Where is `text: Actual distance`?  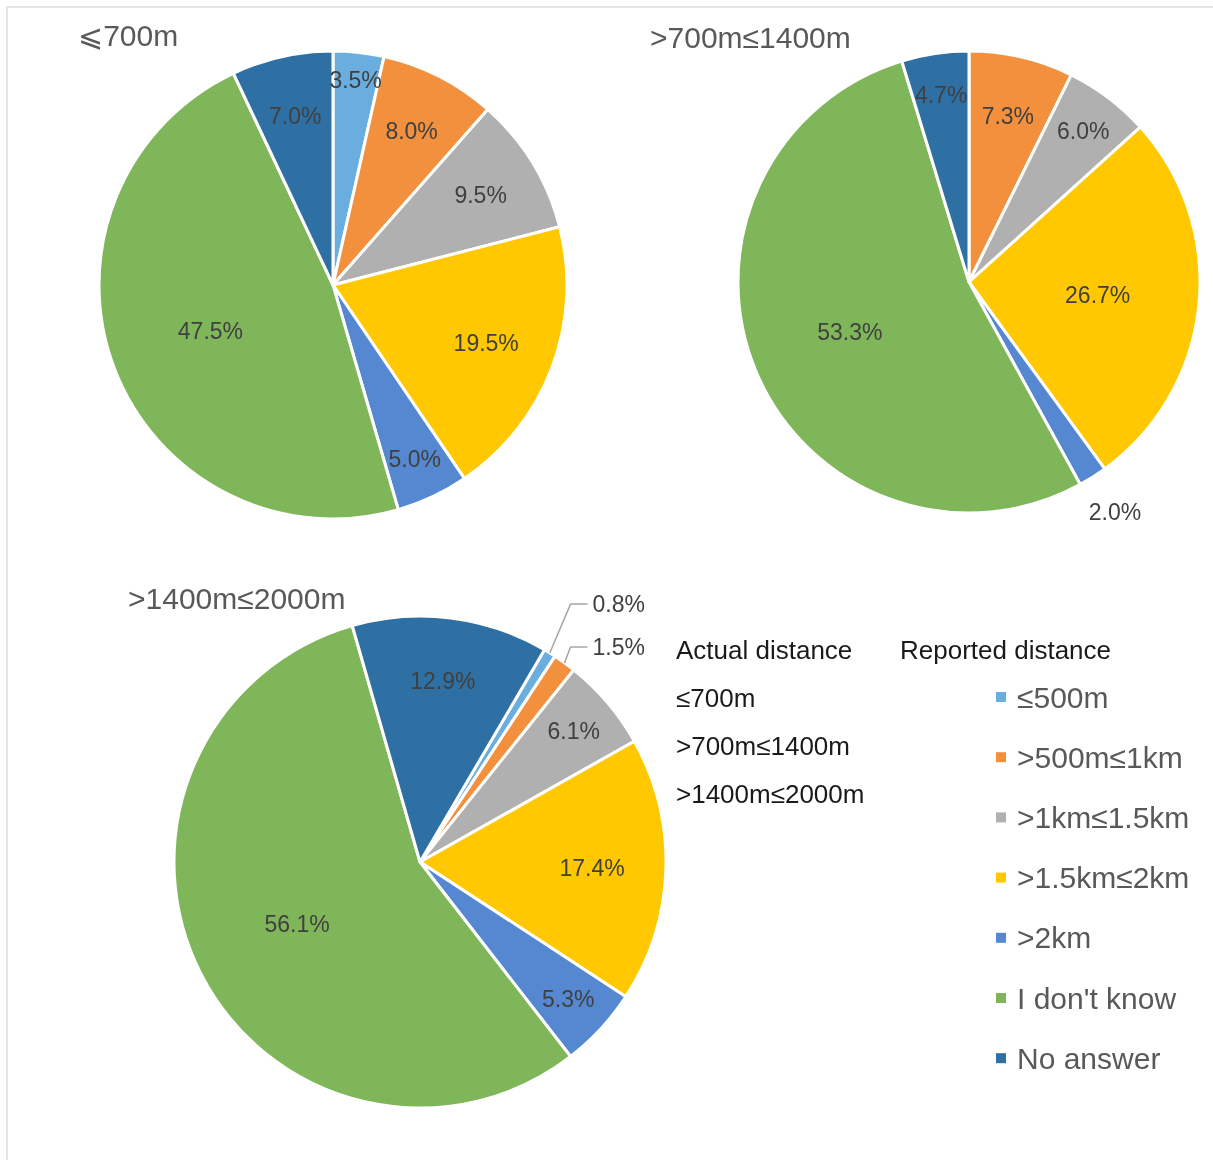
text: Actual distance is located at coordinates (764, 650).